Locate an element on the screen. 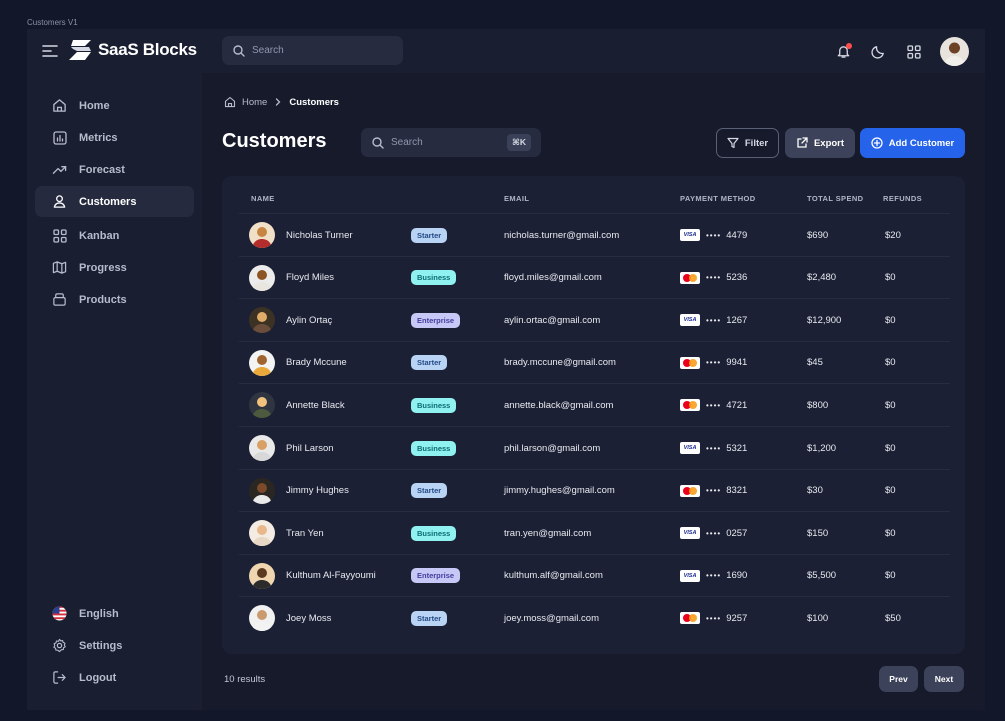  customer-name: Jimmy Hughes is located at coordinates (317, 491).